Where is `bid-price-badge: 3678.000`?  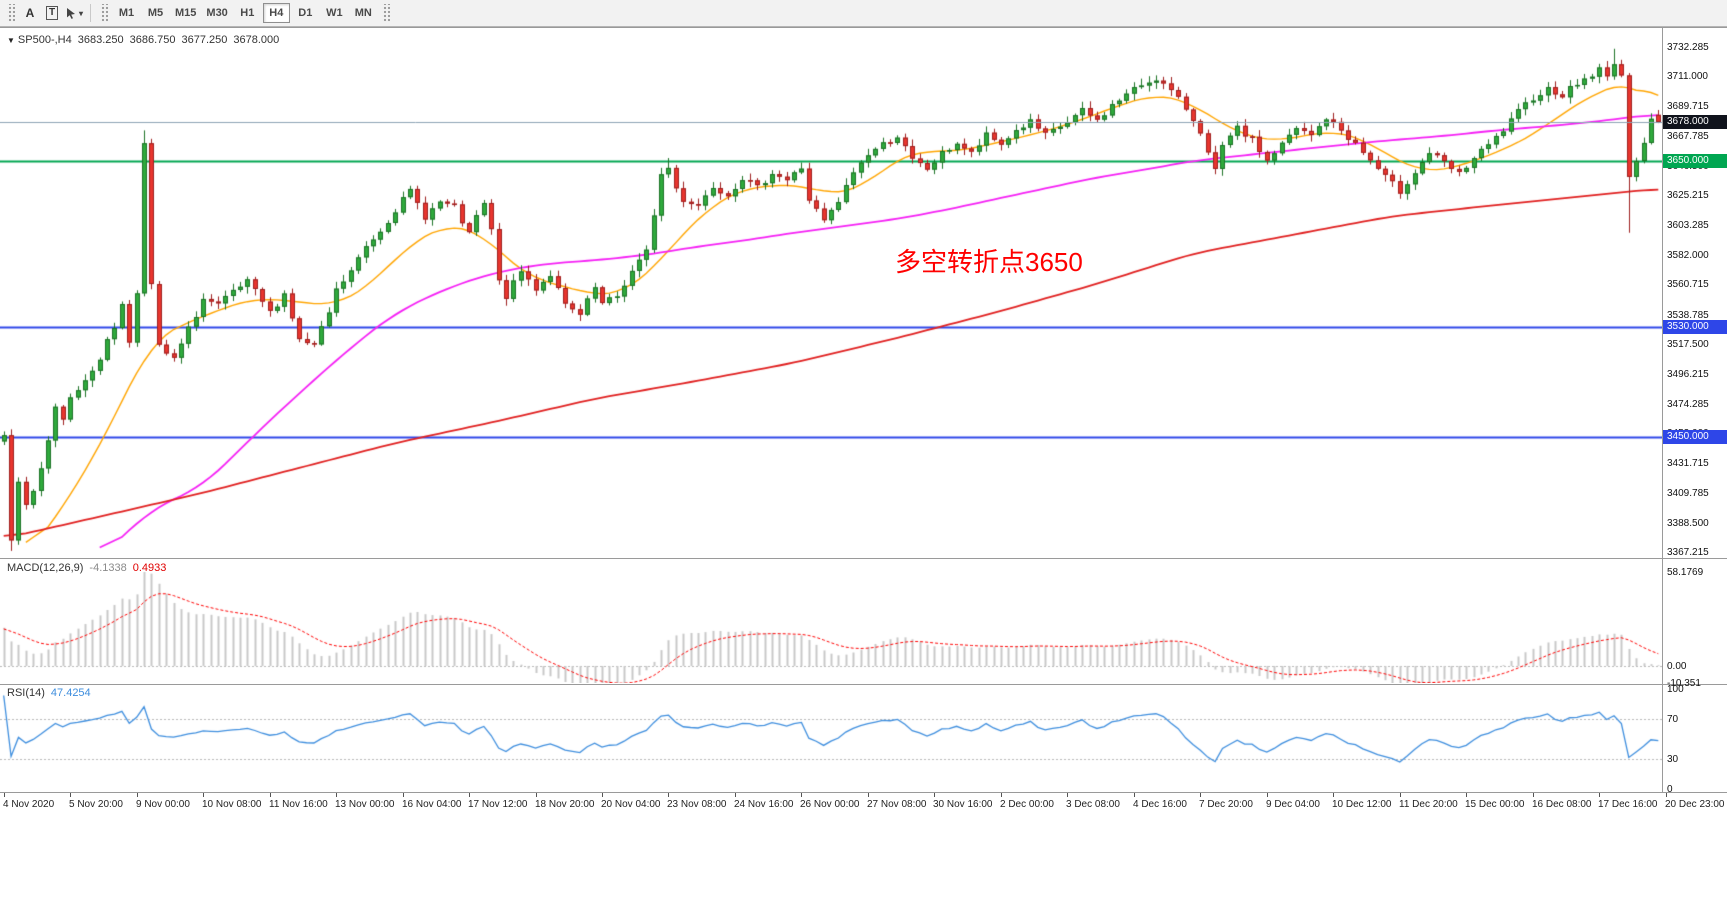
bid-price-badge: 3678.000 is located at coordinates (1695, 122).